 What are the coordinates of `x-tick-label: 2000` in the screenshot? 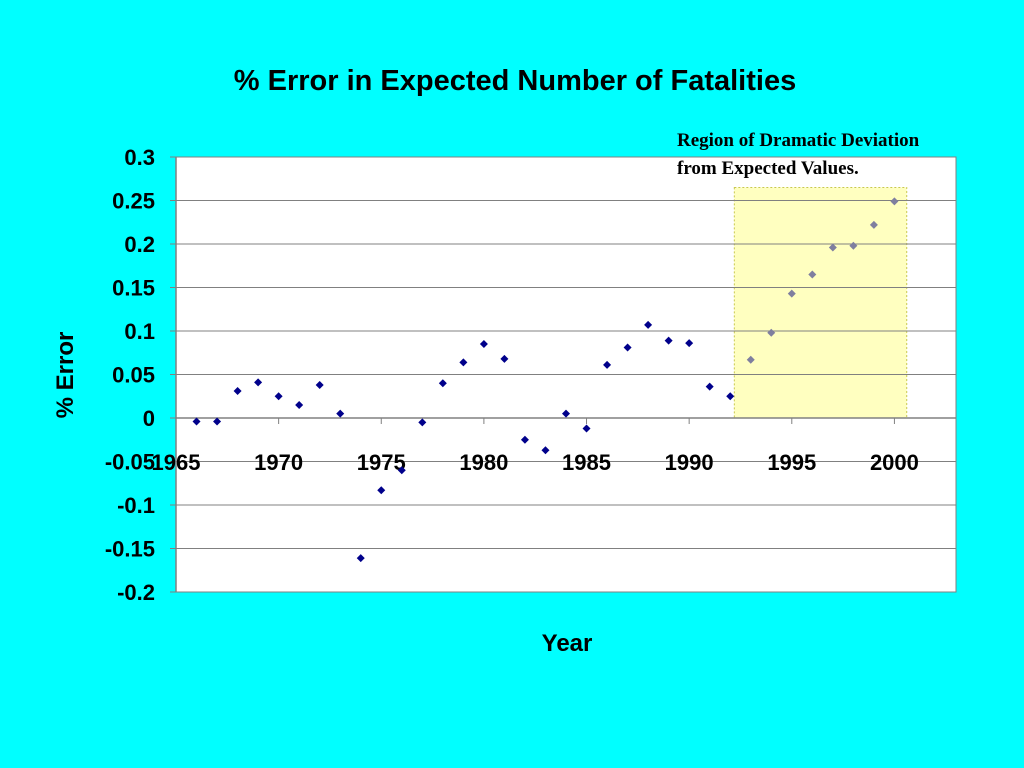 It's located at (894, 462).